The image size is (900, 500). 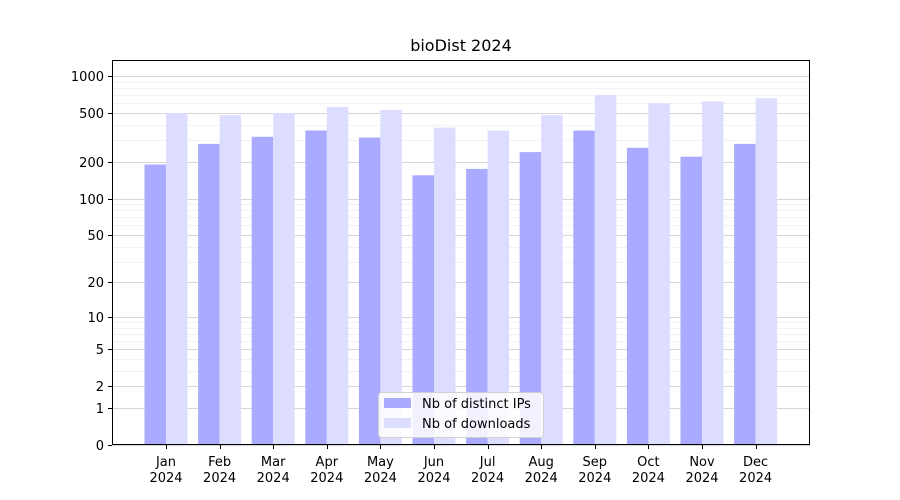 What do you see at coordinates (100, 446) in the screenshot?
I see `y-tick-label: 0` at bounding box center [100, 446].